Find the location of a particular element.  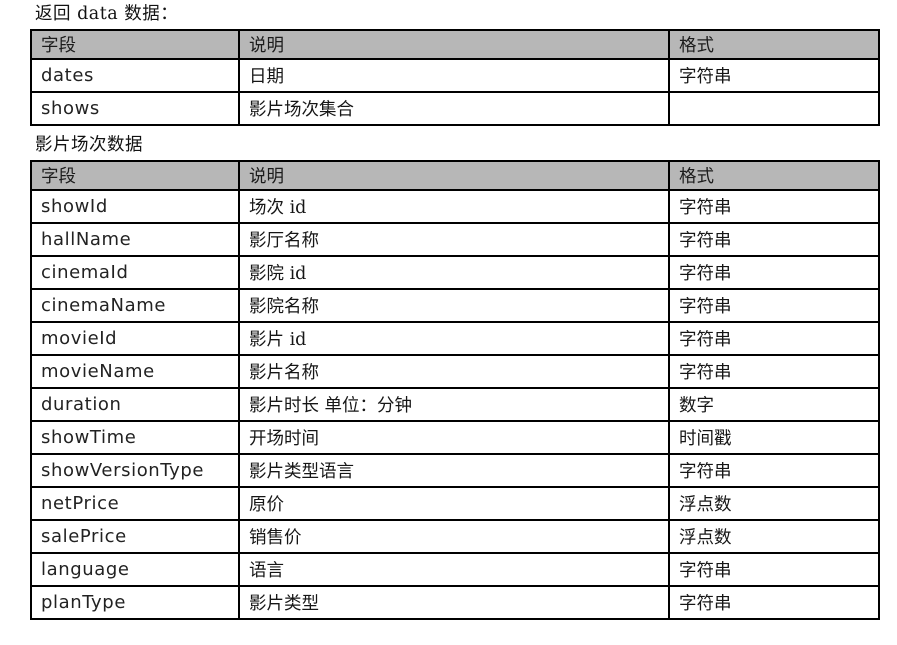

table-row: showVersionType 影片类型语言 字符串 is located at coordinates (455, 470).